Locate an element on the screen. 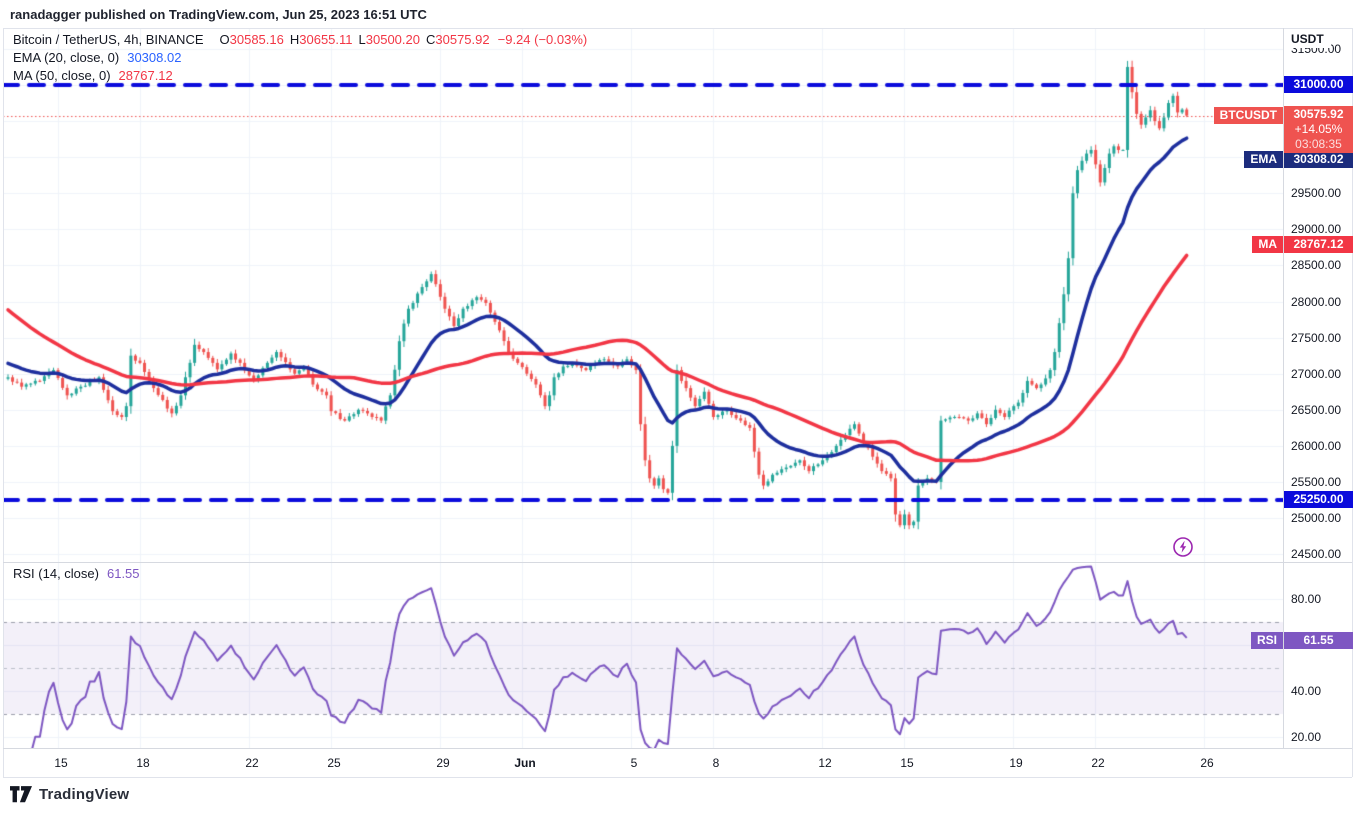  ohlc-values: O30585.16 H30655.11 L30500.20 C30575.92 is located at coordinates (352, 39).